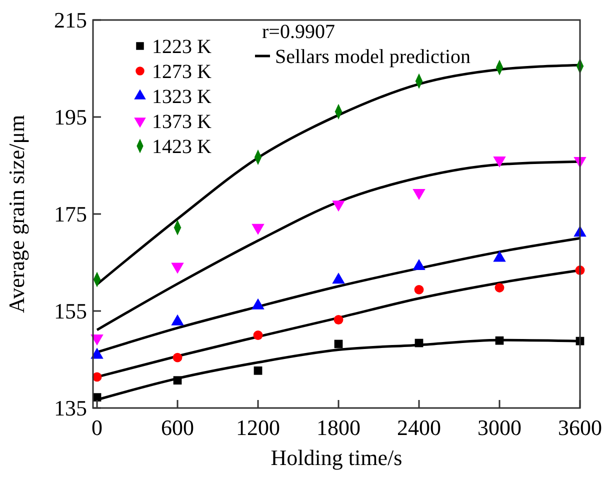  What do you see at coordinates (70, 408) in the screenshot?
I see `y-tick-label: 135` at bounding box center [70, 408].